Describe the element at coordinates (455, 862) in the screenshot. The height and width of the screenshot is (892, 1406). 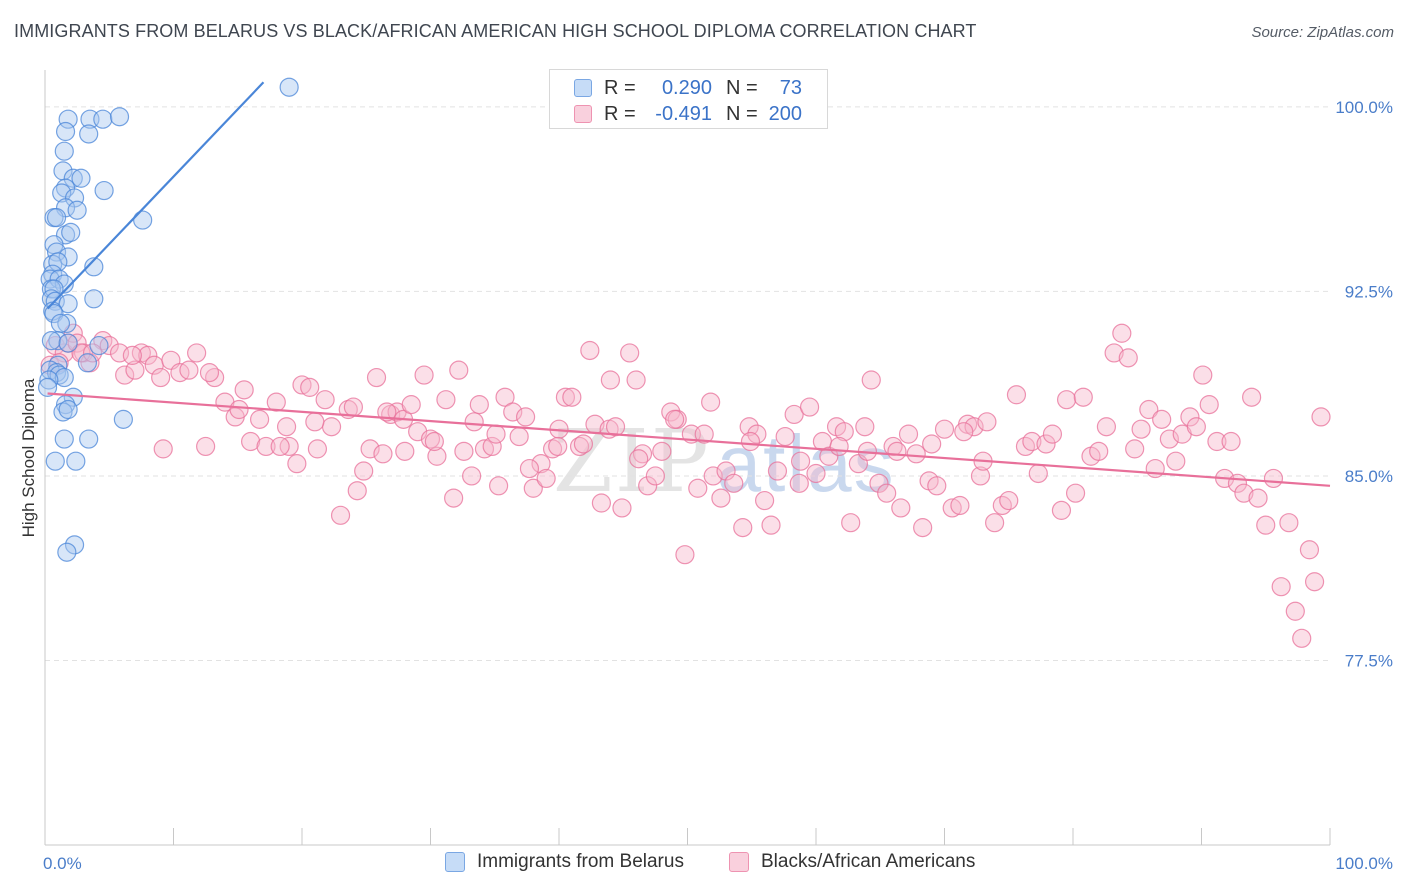
I see `bottom-legend-swatch-belarus` at that location.